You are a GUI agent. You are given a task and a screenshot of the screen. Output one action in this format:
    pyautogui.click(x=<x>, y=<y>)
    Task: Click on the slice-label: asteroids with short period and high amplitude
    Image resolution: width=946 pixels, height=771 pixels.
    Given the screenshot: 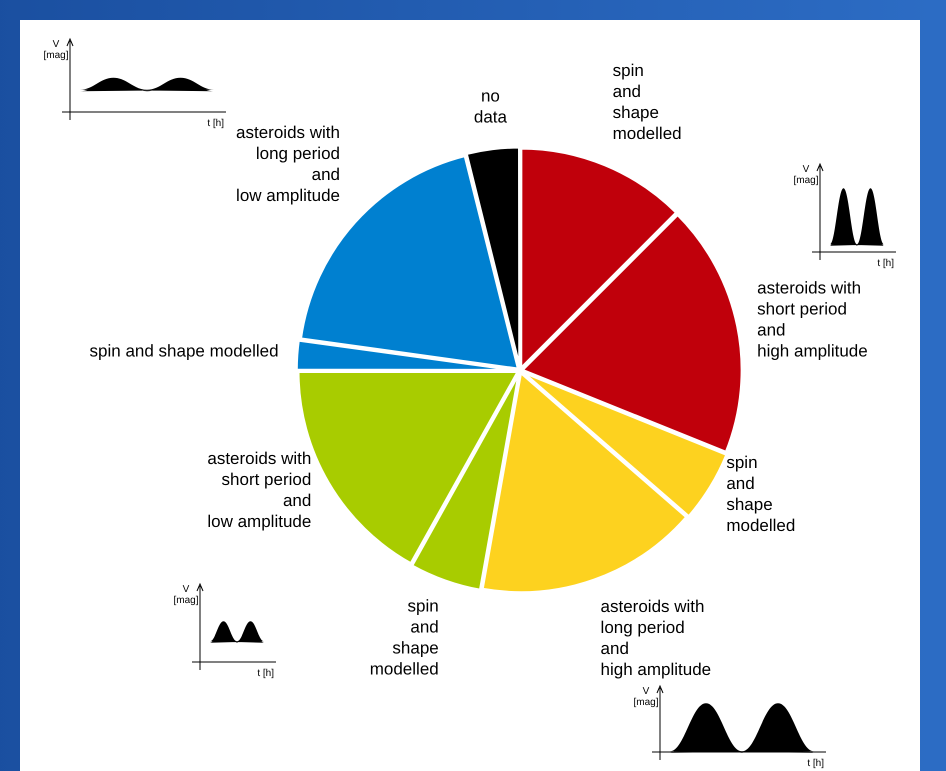 What is the action you would take?
    pyautogui.click(x=812, y=319)
    